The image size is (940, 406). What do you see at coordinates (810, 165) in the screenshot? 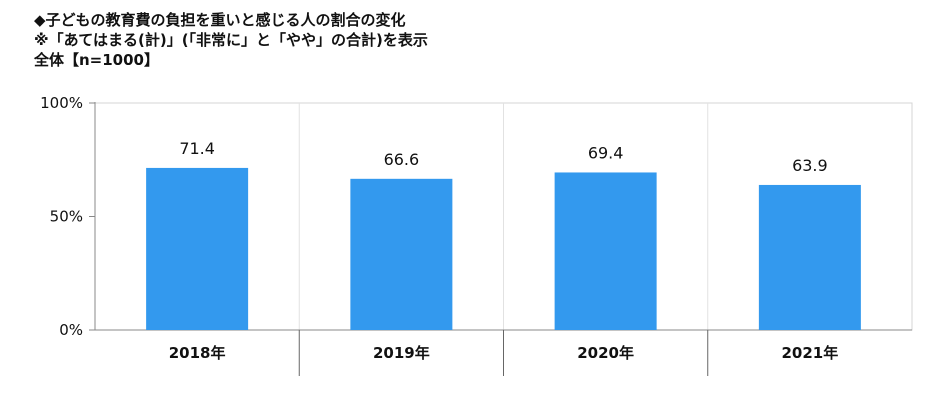
I see `data-label: 63.9` at bounding box center [810, 165].